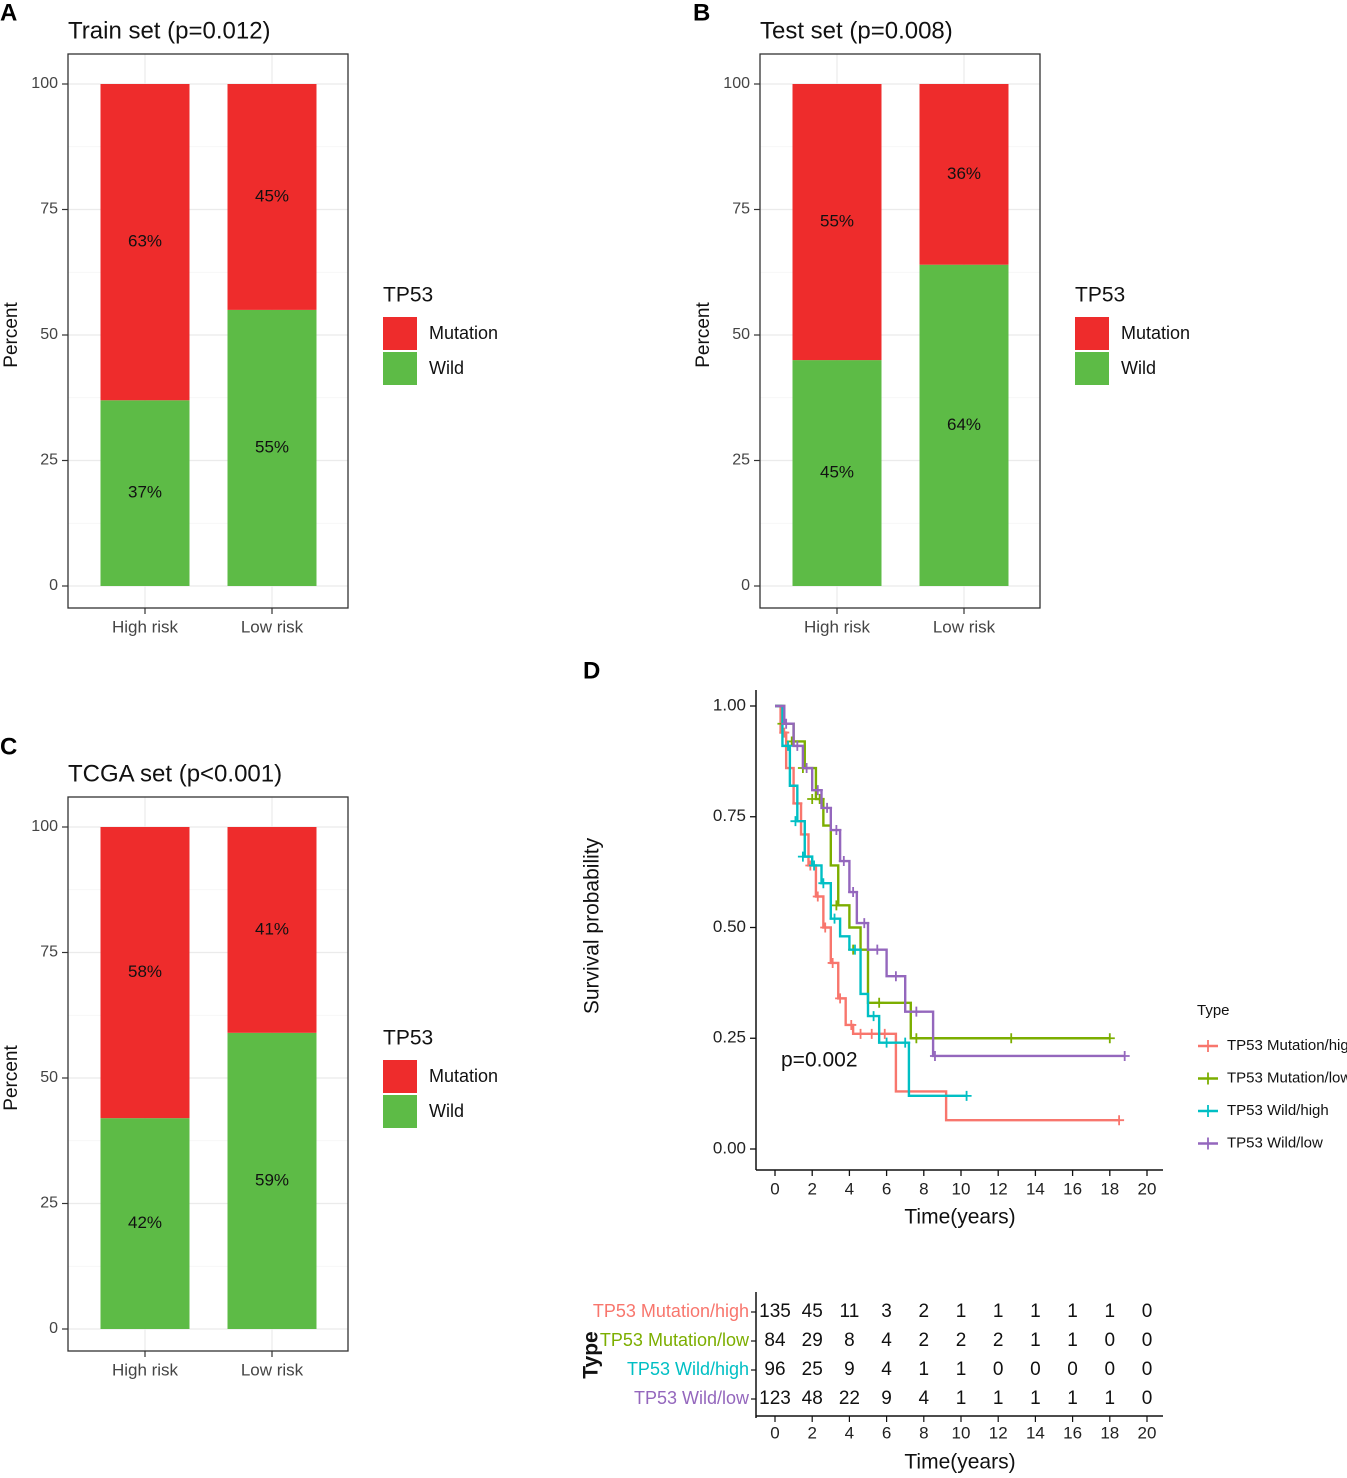 Image resolution: width=1347 pixels, height=1478 pixels. What do you see at coordinates (837, 626) in the screenshot?
I see `test-xtick-label: High risk` at bounding box center [837, 626].